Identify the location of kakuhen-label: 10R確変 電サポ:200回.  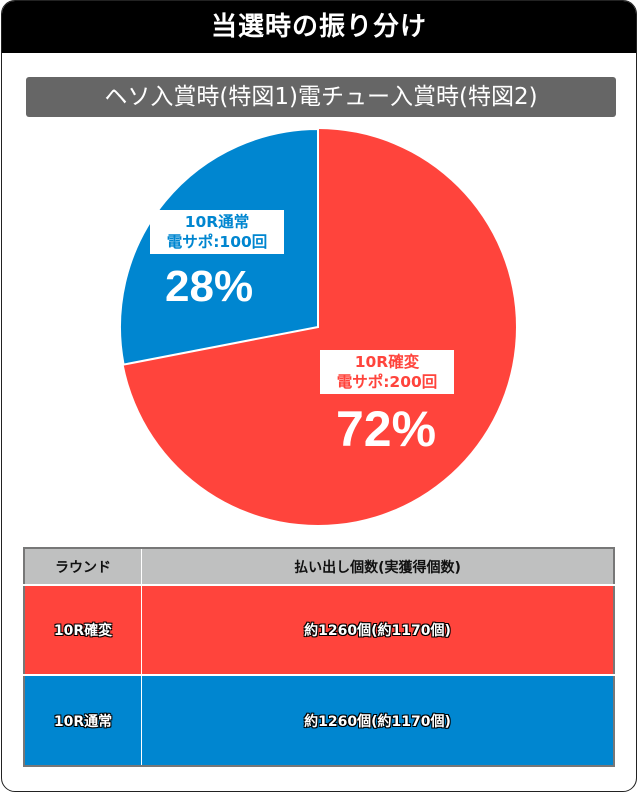
(387, 372).